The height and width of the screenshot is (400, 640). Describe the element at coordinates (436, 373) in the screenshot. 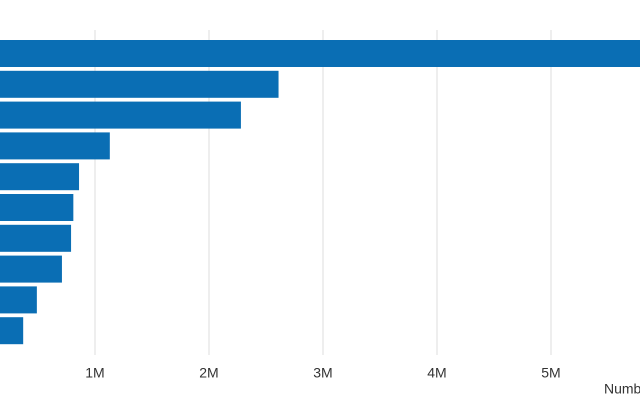

I see `x-tick-label: 4M` at that location.